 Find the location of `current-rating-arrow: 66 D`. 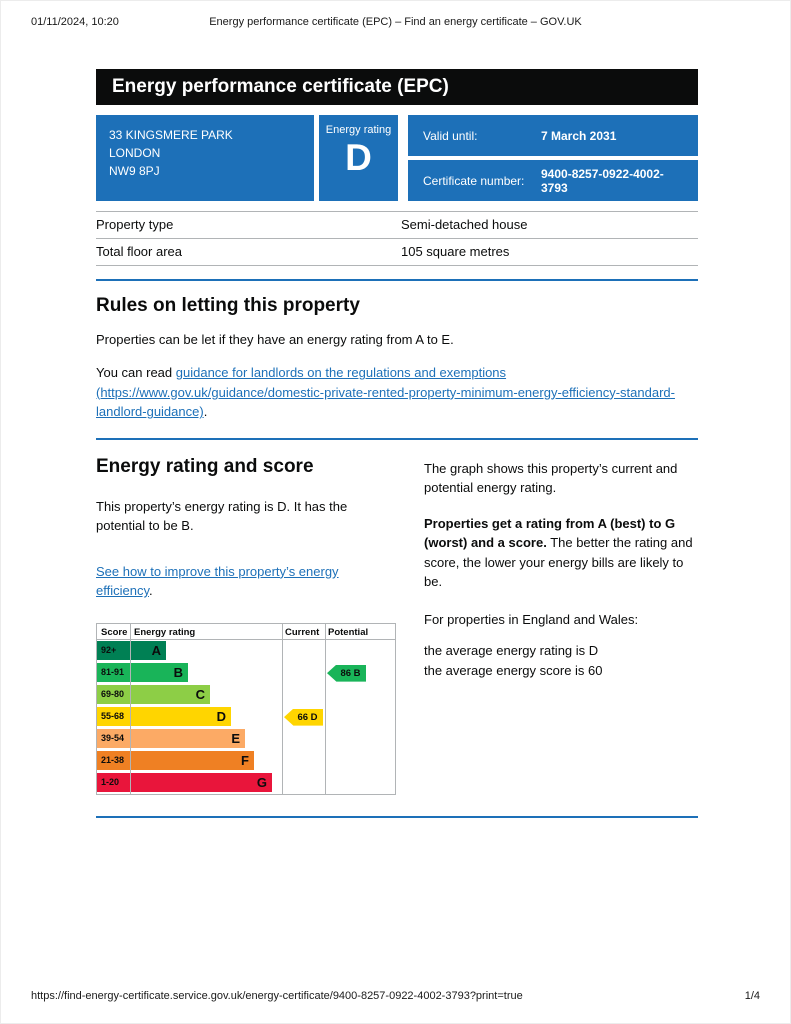

current-rating-arrow: 66 D is located at coordinates (303, 717).